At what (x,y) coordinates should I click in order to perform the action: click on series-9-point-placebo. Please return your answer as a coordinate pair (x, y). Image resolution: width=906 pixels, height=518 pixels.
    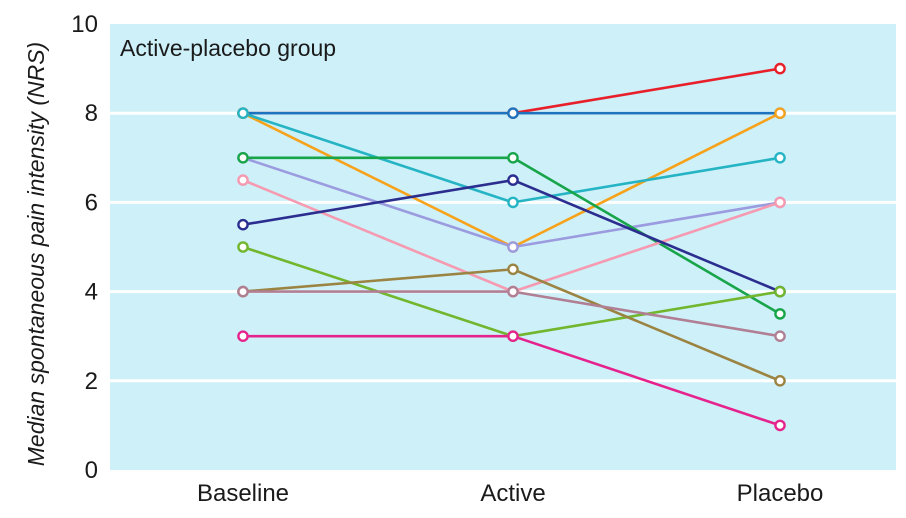
    Looking at the image, I should click on (780, 291).